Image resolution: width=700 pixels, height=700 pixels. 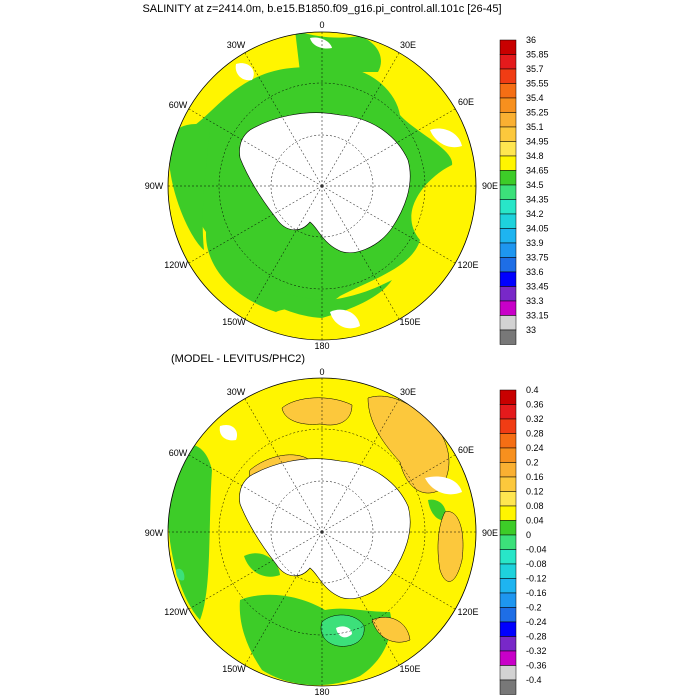 I want to click on colorbar-label: 35.25, so click(x=537, y=113).